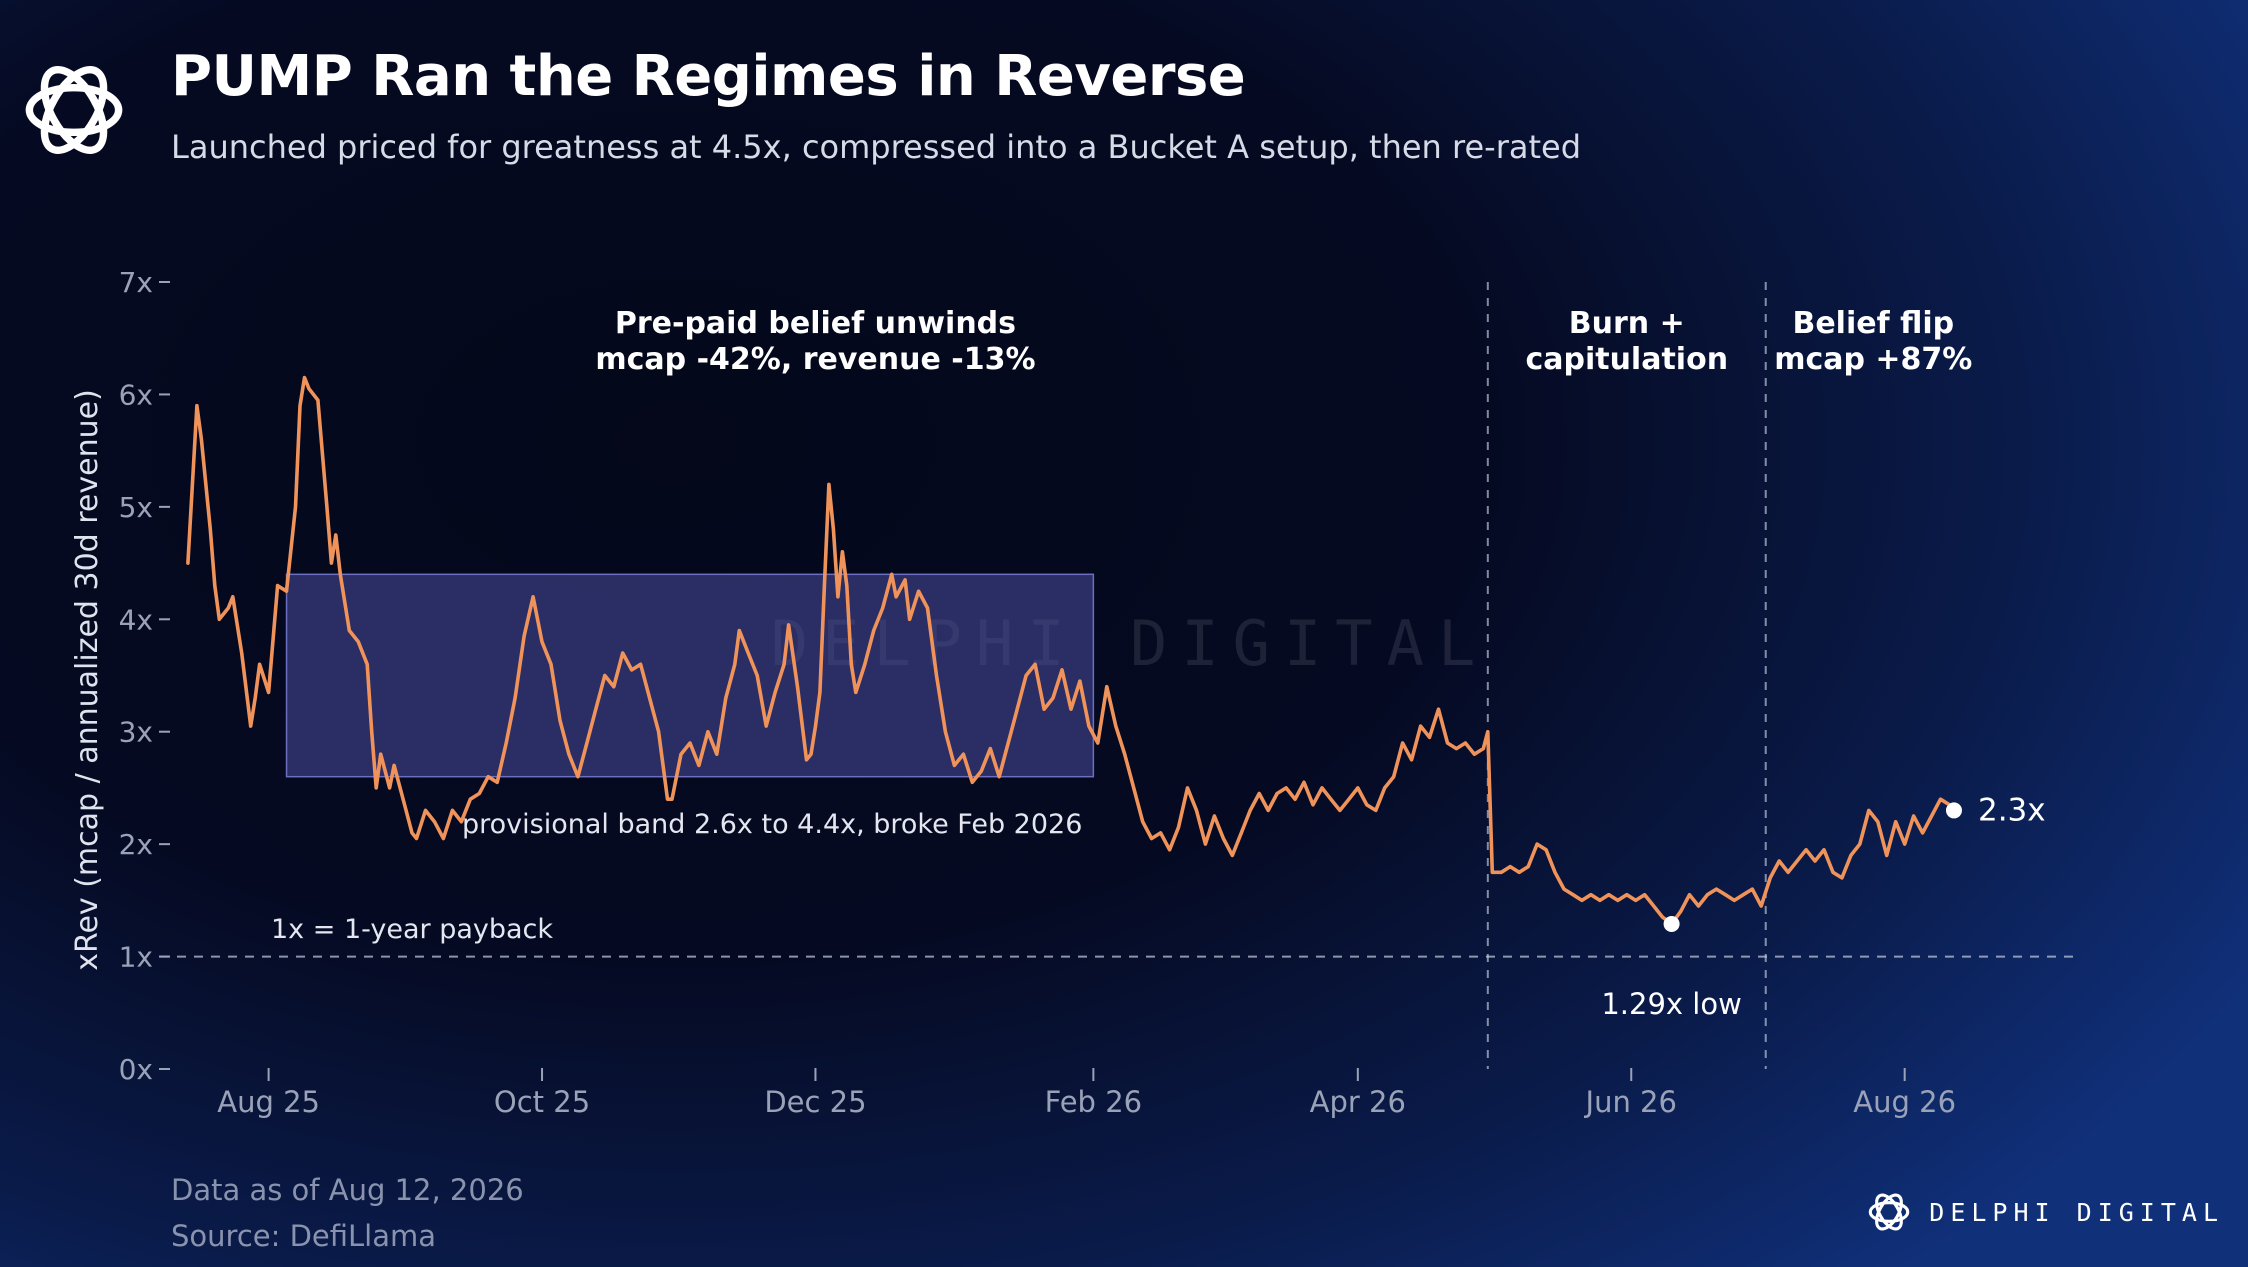 The height and width of the screenshot is (1267, 2248). What do you see at coordinates (542, 1102) in the screenshot?
I see `x-tick-label: Oct 25` at bounding box center [542, 1102].